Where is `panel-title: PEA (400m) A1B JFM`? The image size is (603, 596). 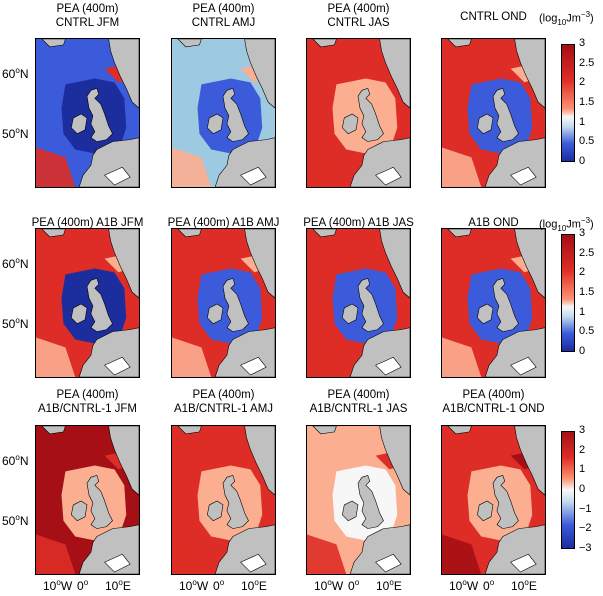
panel-title: PEA (400m) A1B JFM is located at coordinates (88, 223).